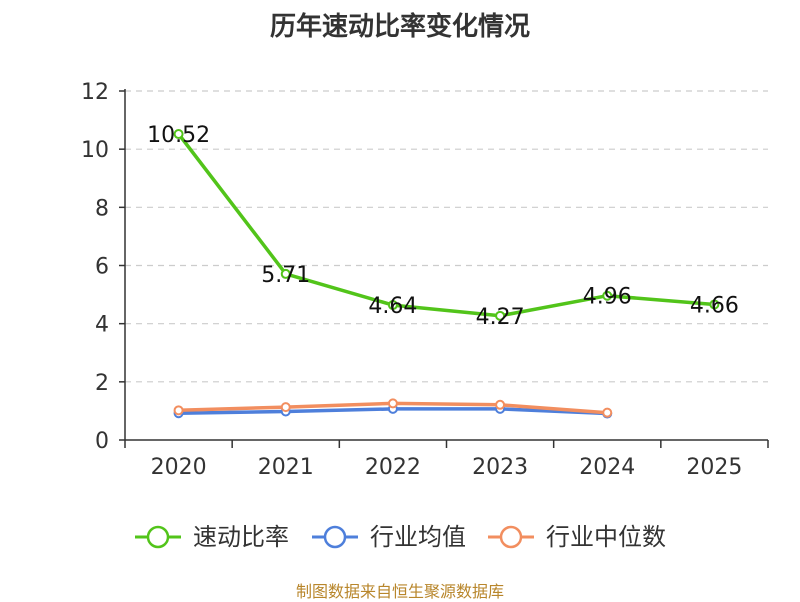 This screenshot has height=602, width=800. Describe the element at coordinates (286, 467) in the screenshot. I see `x-tick-label: 2021` at that location.